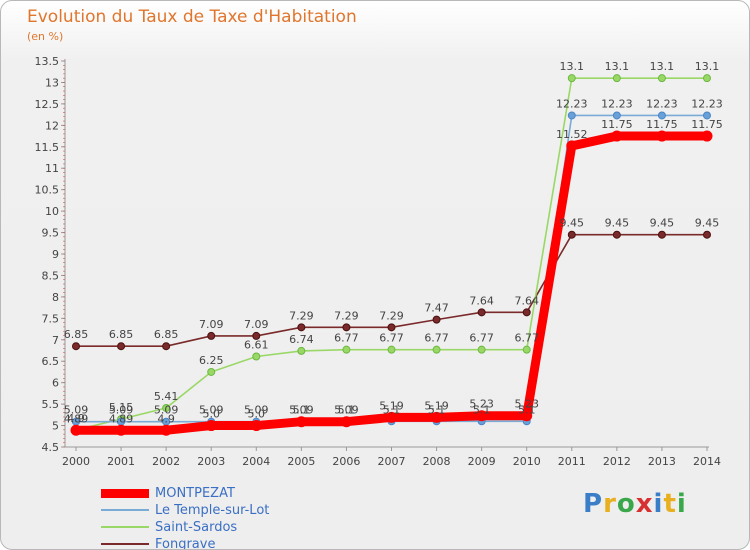 This screenshot has height=550, width=750. Describe the element at coordinates (610, 504) in the screenshot. I see `logo-letter: r` at that location.